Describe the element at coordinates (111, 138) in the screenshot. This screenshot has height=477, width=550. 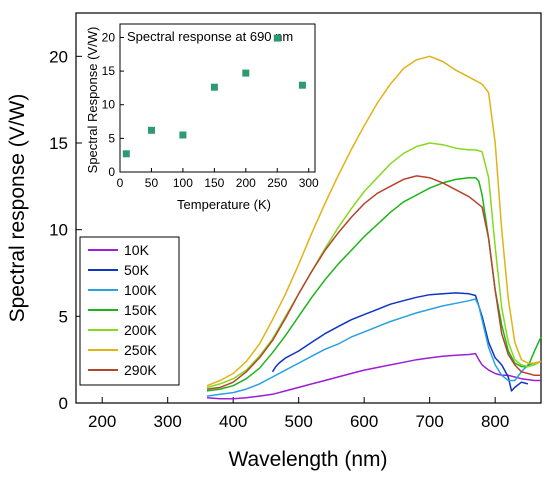
I see `inset-y-tick-label: 5` at that location.